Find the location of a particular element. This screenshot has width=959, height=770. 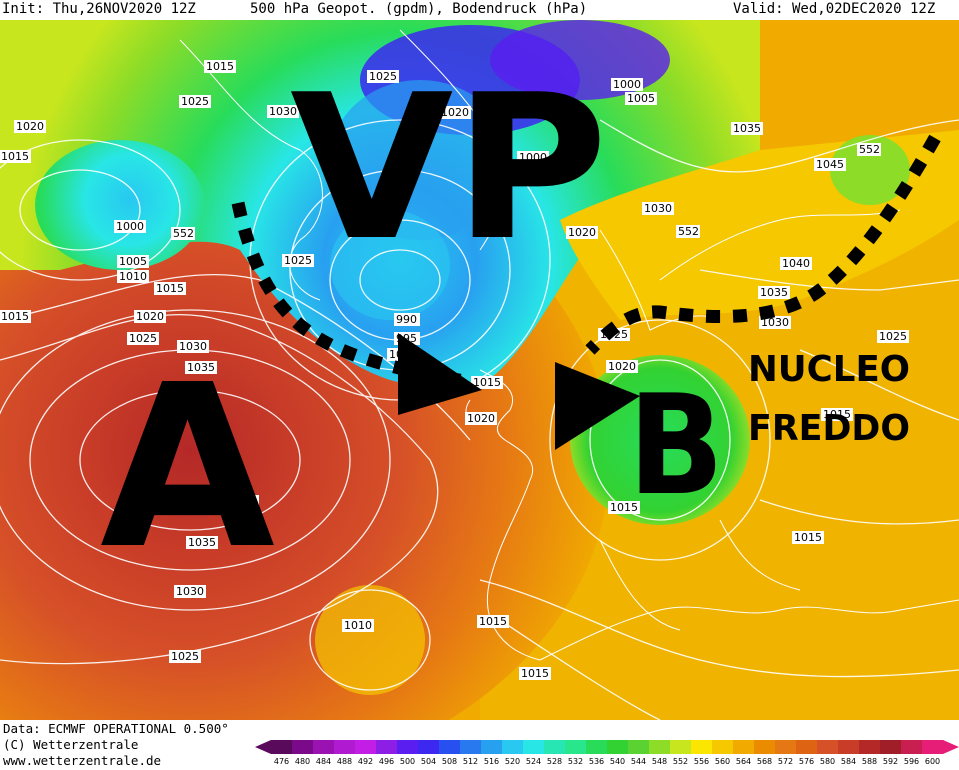

scale-label: 596 is located at coordinates (911, 761).